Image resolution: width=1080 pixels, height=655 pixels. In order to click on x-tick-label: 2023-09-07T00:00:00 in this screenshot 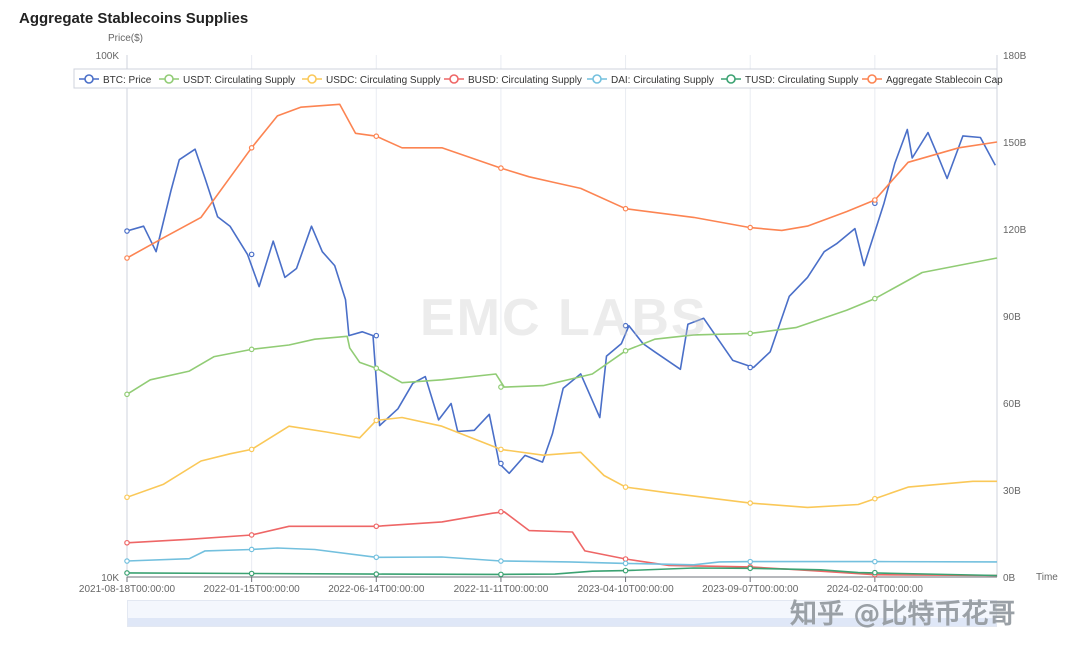, I will do `click(750, 589)`.